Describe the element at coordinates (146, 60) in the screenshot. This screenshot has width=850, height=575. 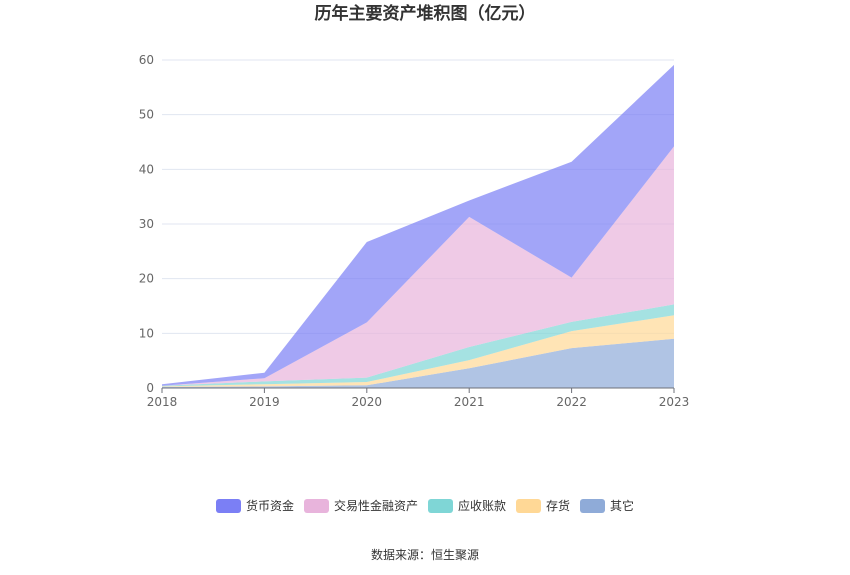
I see `y-tick-label: 60` at that location.